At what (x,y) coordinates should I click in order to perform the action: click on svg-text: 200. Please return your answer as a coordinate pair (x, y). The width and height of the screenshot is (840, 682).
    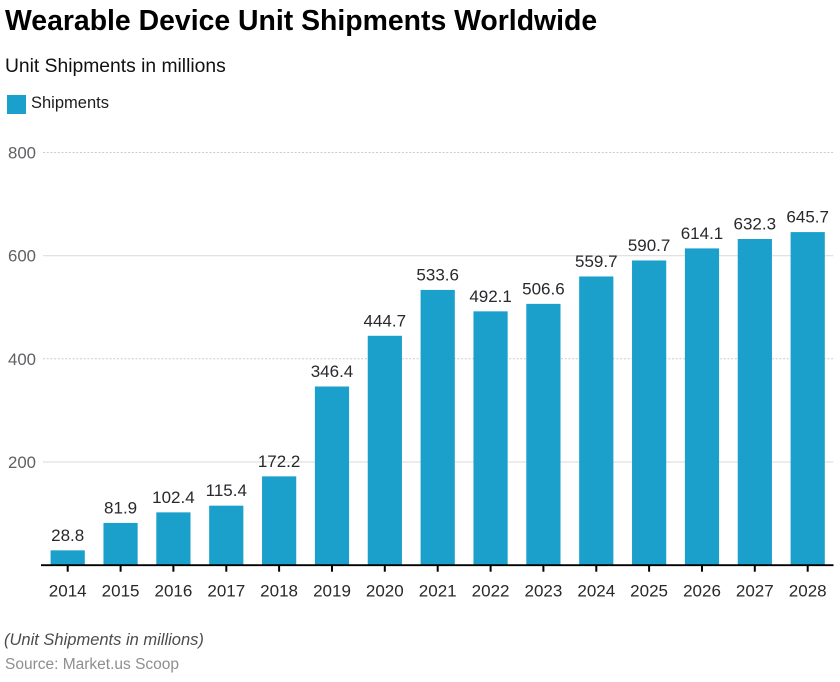
    Looking at the image, I should click on (22, 462).